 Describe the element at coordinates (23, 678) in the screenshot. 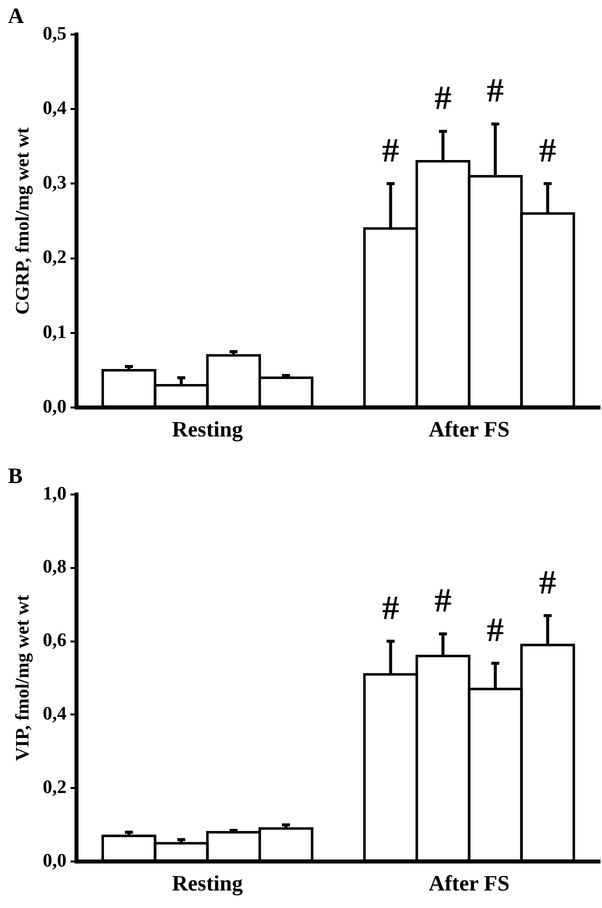

I see `y-axis-title: VIP, fmol/mg wet wt` at that location.